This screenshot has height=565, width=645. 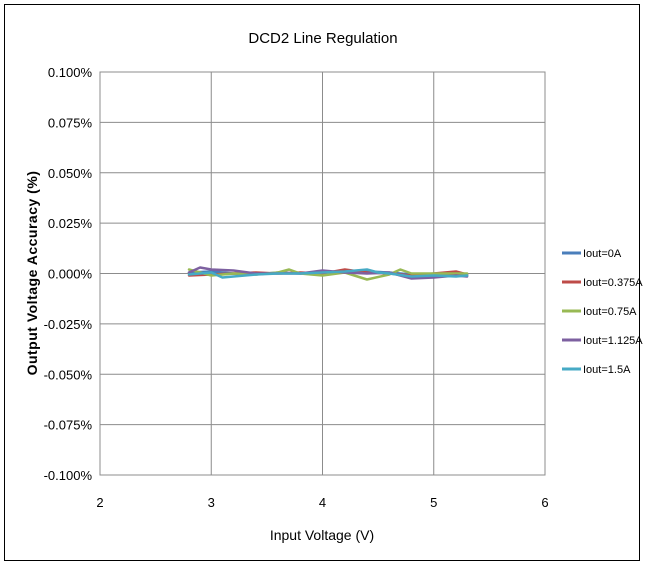 I want to click on legend-label: Iout=0.375A, so click(x=613, y=283).